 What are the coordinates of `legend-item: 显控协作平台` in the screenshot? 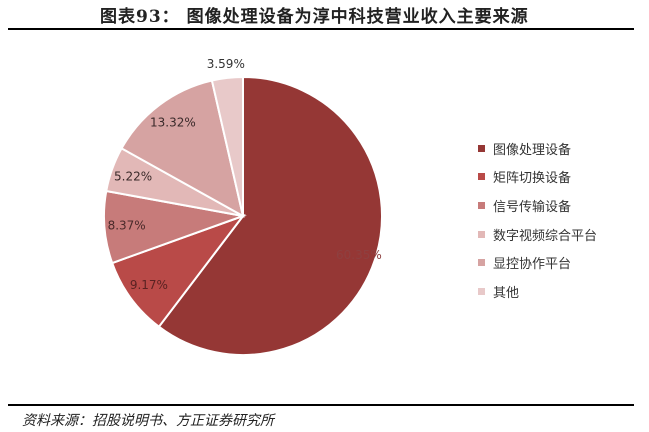 It's located at (537, 262).